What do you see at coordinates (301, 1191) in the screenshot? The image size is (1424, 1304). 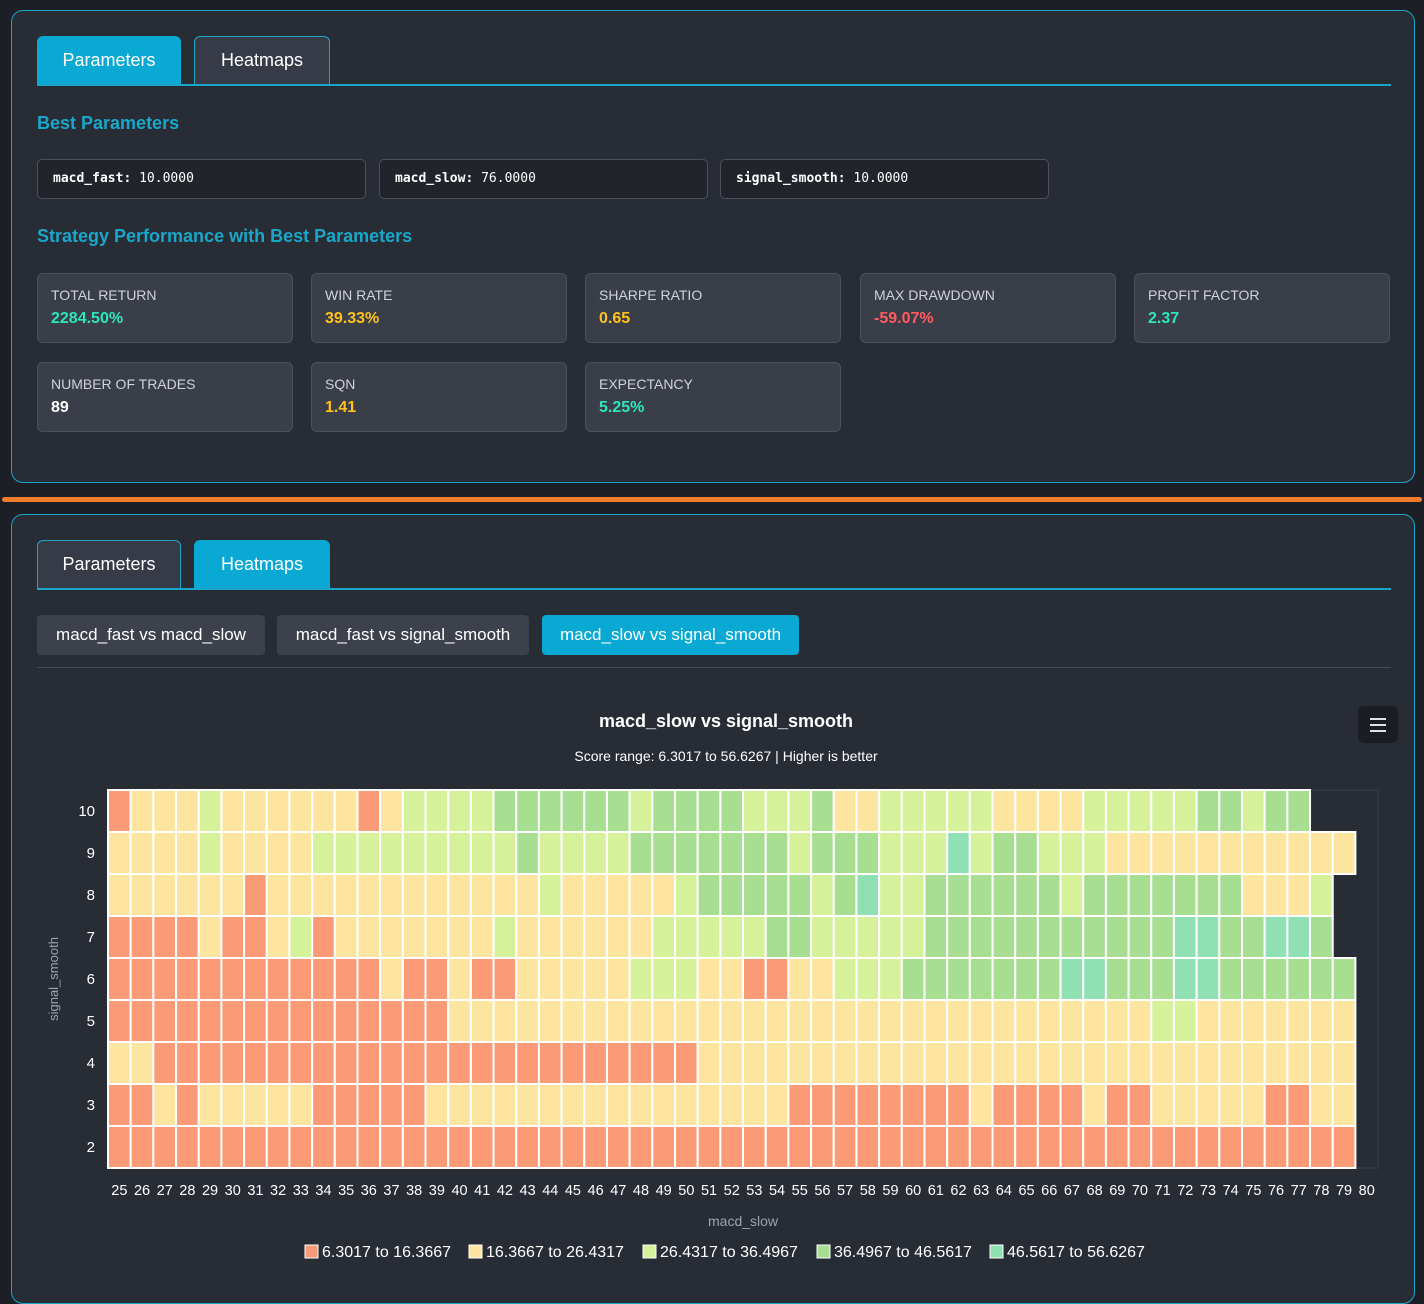 I see `x-tick-label: 33` at bounding box center [301, 1191].